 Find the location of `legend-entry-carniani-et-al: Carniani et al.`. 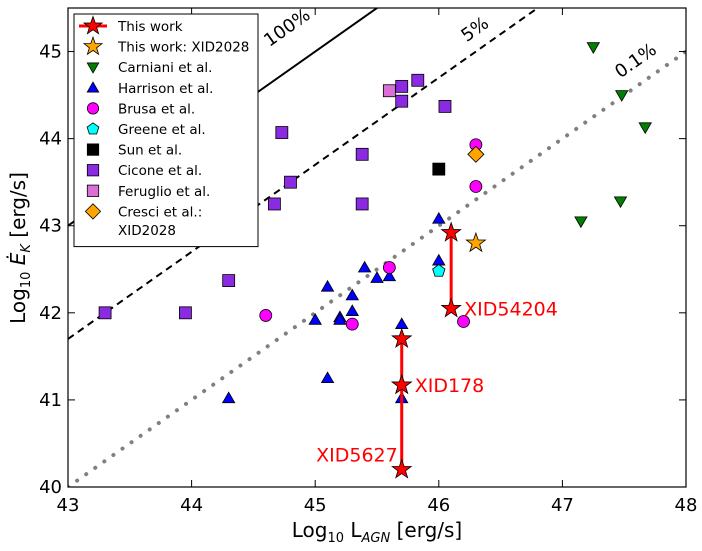

legend-entry-carniani-et-al: Carniani et al. is located at coordinates (149, 68).